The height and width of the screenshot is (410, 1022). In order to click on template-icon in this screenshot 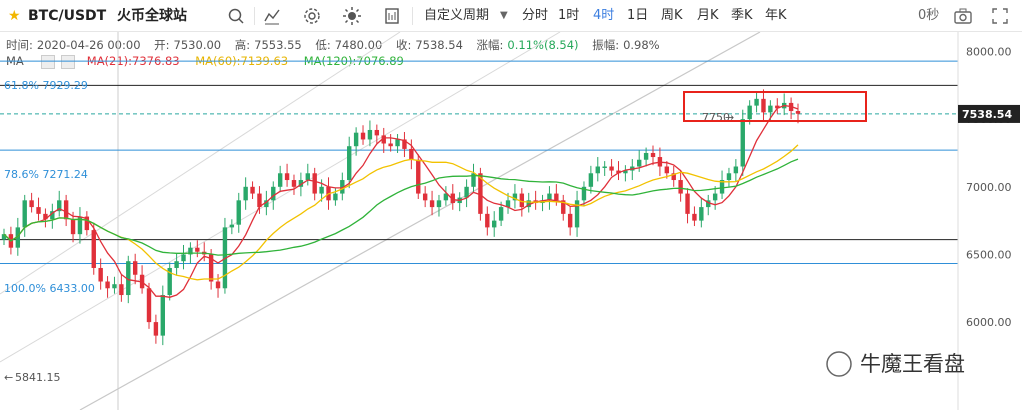, I will do `click(392, 16)`.